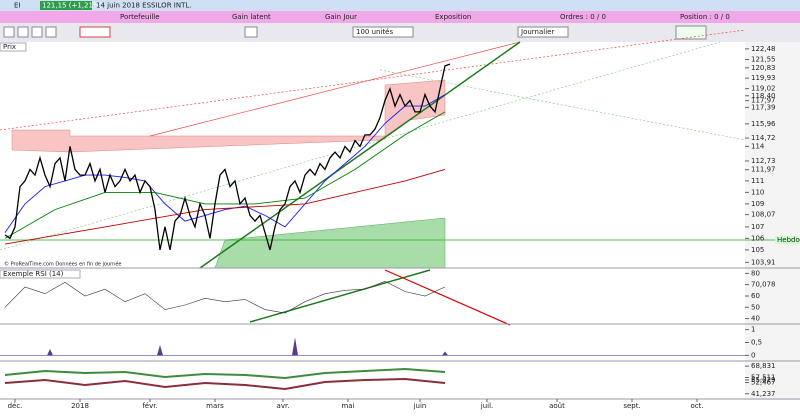 This screenshot has height=416, width=800. What do you see at coordinates (400, 17) in the screenshot?
I see `stats-bar` at bounding box center [400, 17].